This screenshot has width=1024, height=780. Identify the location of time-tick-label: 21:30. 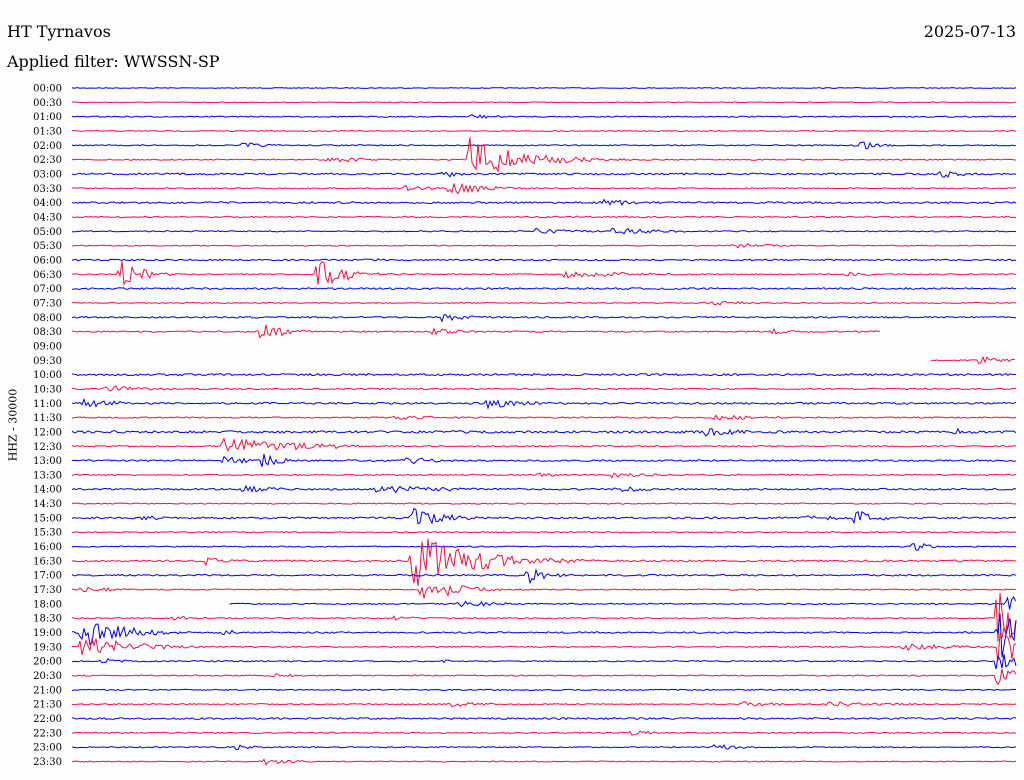
(47, 705).